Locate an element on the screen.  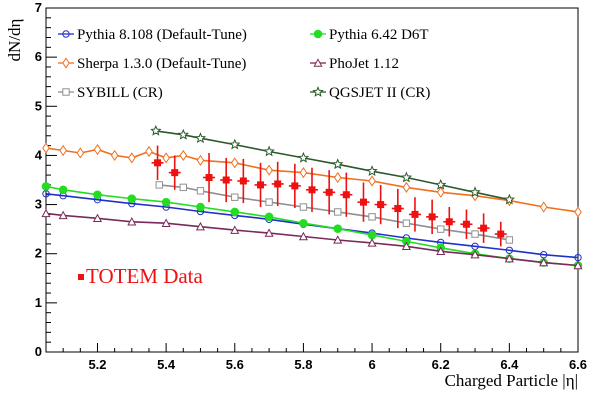
legend-entry-5: QGSJET II (CR) is located at coordinates (370, 93).